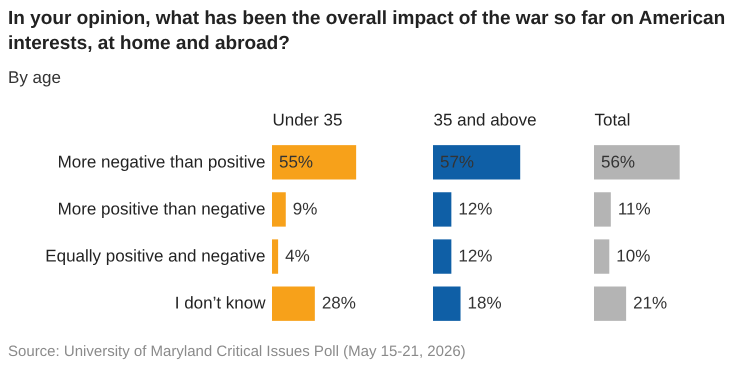 The height and width of the screenshot is (382, 750). I want to click on chart-title: In your opinion, what has been the overall impact of the war so far on American interests, at home and abroad?, so click(367, 31).